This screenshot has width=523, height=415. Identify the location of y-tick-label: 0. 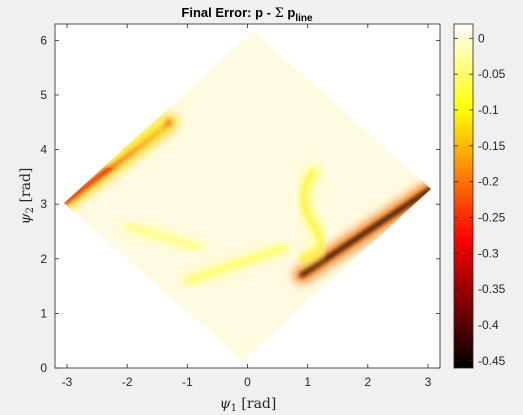
(43, 368).